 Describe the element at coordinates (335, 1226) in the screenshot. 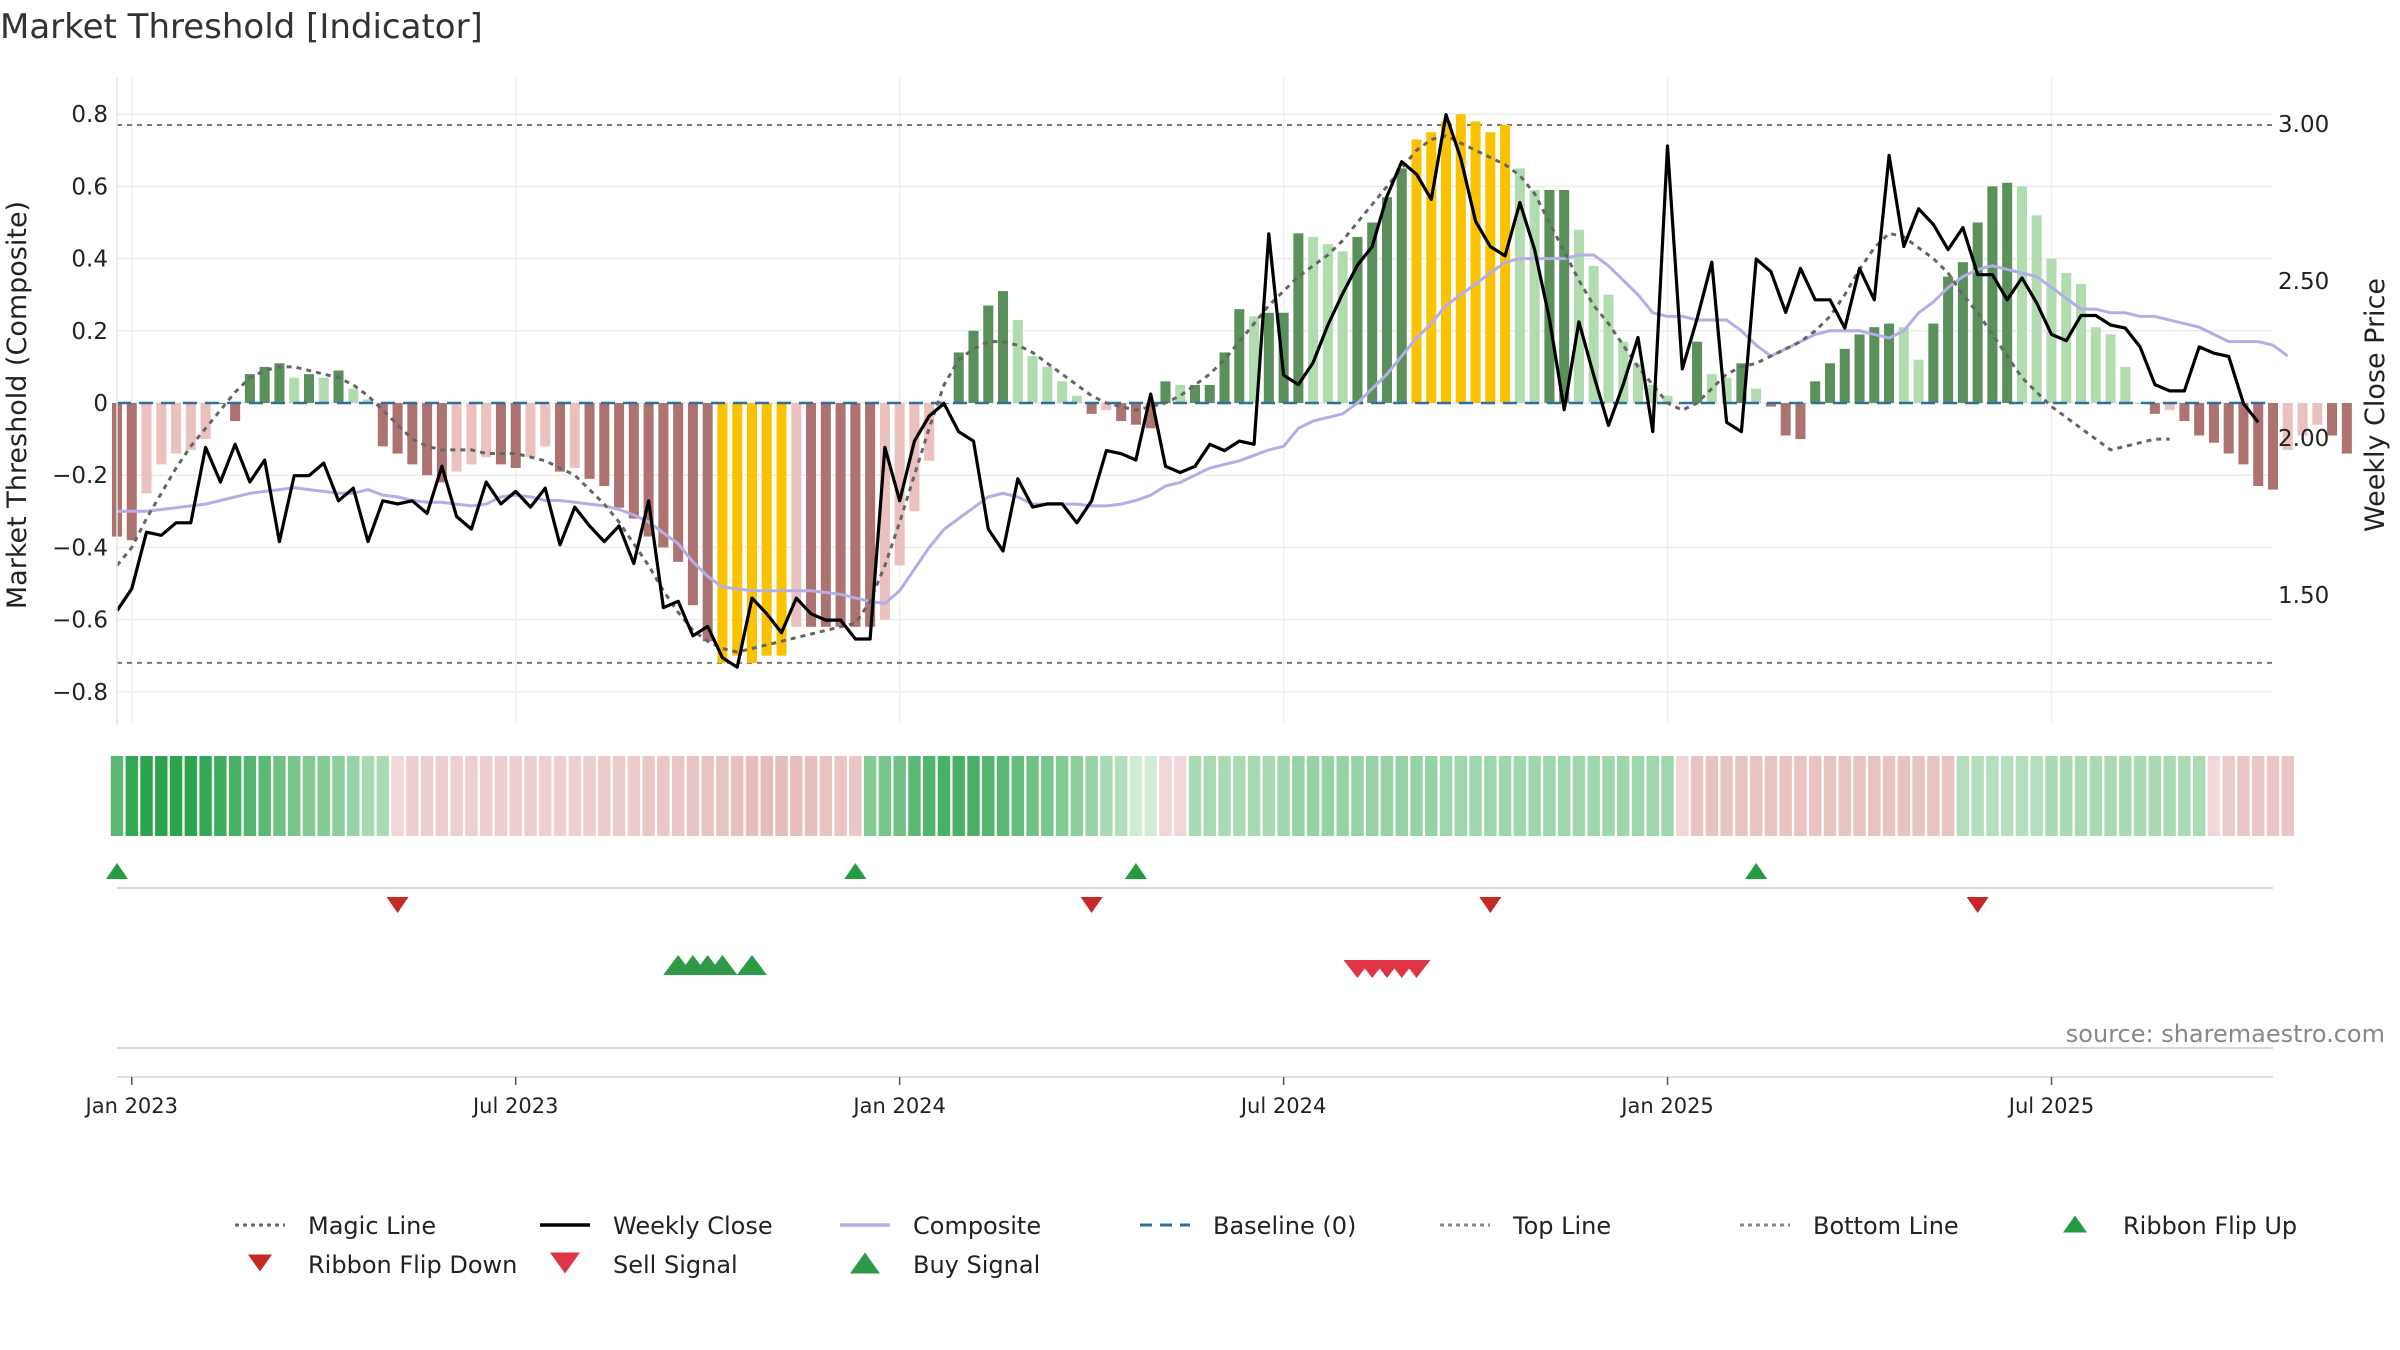

I see `legend-item: Magic Line` at that location.